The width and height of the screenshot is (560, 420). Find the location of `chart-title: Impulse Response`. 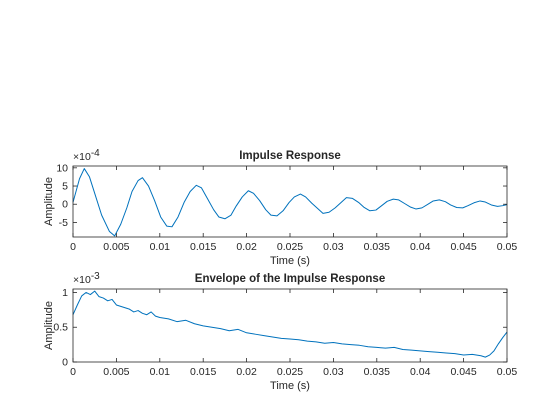

chart-title: Impulse Response is located at coordinates (290, 156).